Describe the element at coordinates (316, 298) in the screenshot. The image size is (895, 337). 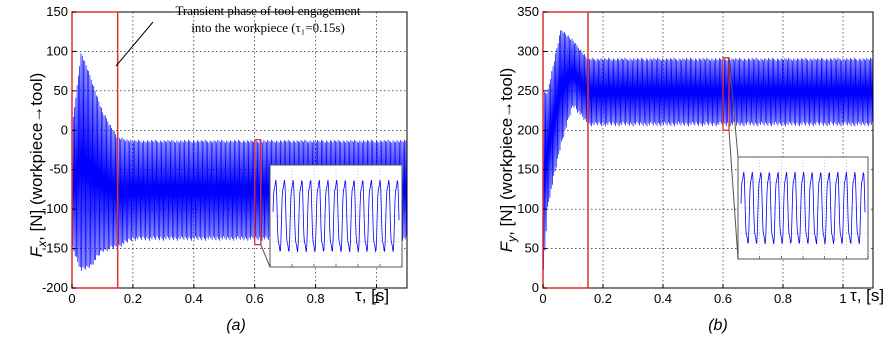
I see `panel-a-xtick-label-4: 0.8` at that location.